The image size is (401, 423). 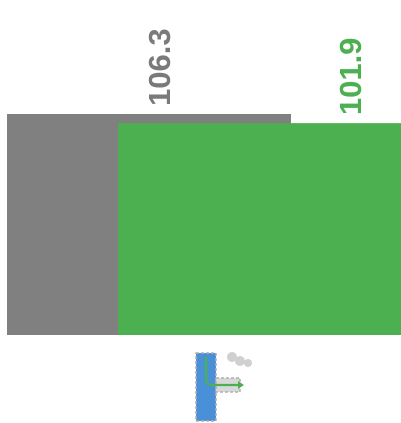 What do you see at coordinates (255, 71) in the screenshot?
I see `value-label-group: 106.3 101.9` at bounding box center [255, 71].